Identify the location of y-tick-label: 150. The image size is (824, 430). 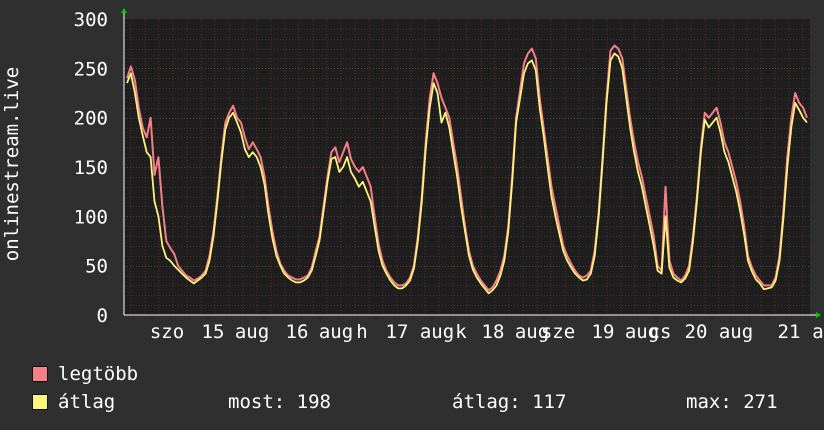
(91, 168).